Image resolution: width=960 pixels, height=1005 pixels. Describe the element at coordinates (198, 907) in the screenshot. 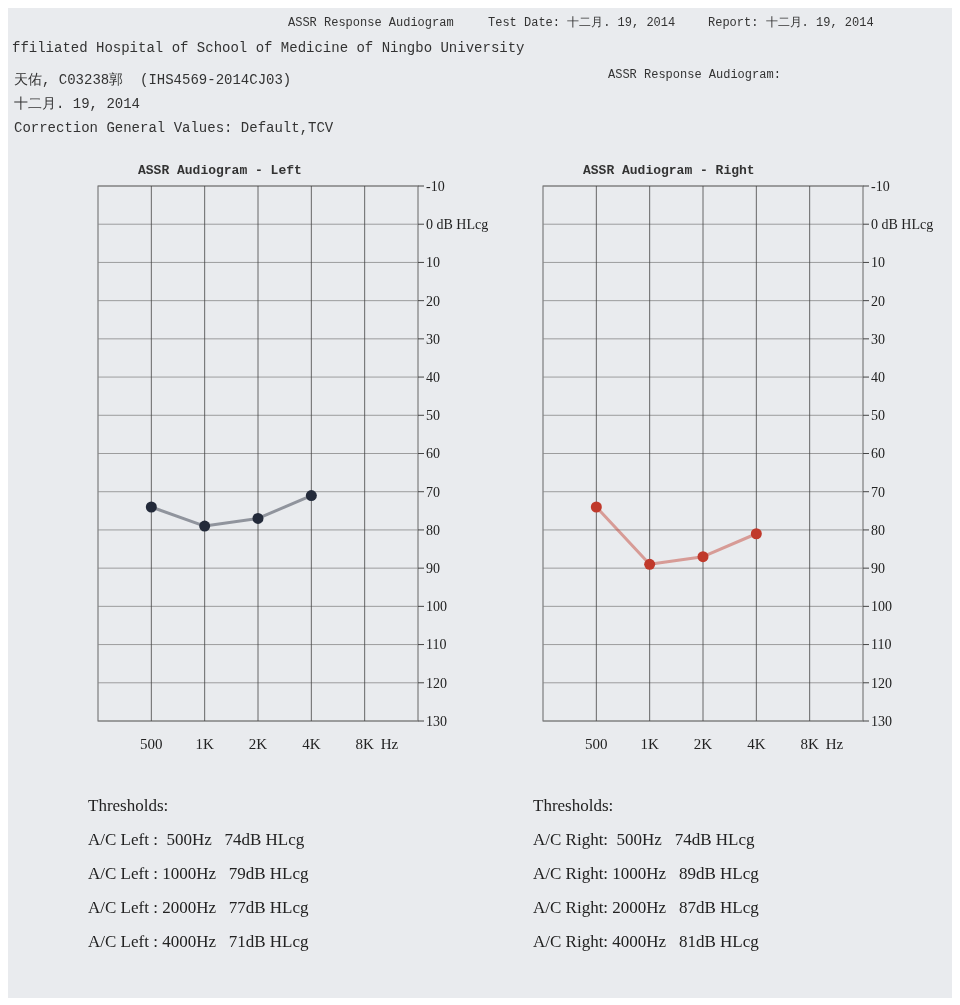

I see `text: A/C Left : 2000Hz 77dB HLcg` at that location.